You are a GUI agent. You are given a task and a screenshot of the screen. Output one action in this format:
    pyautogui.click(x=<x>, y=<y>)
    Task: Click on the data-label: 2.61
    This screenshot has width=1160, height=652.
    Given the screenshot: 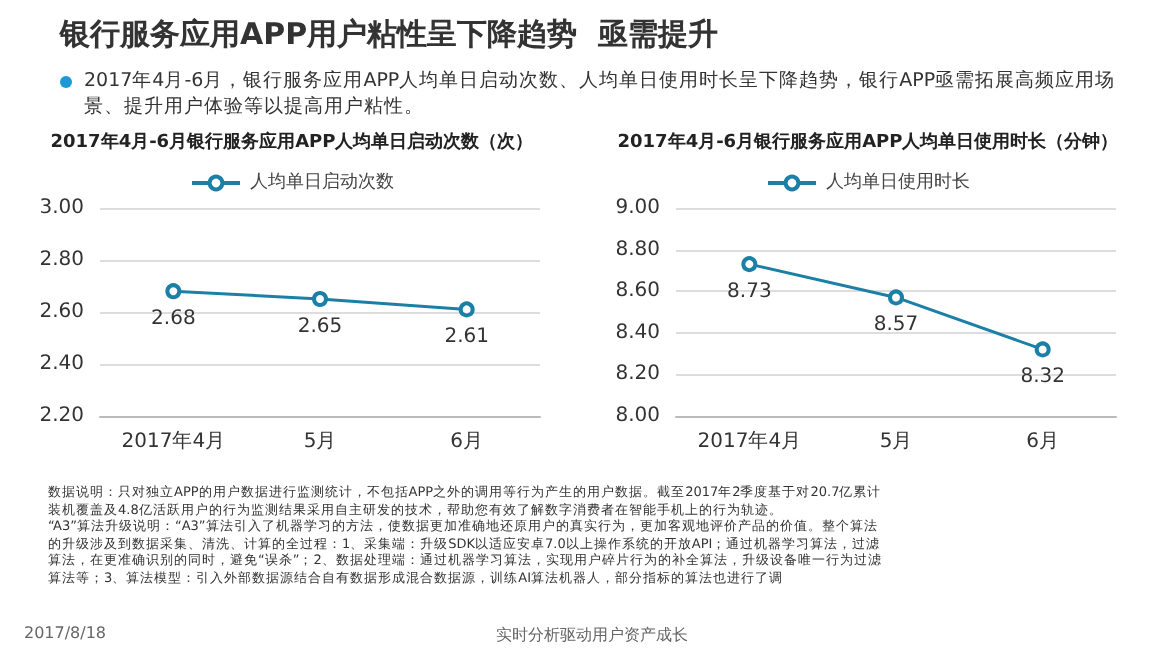 What is the action you would take?
    pyautogui.click(x=466, y=337)
    